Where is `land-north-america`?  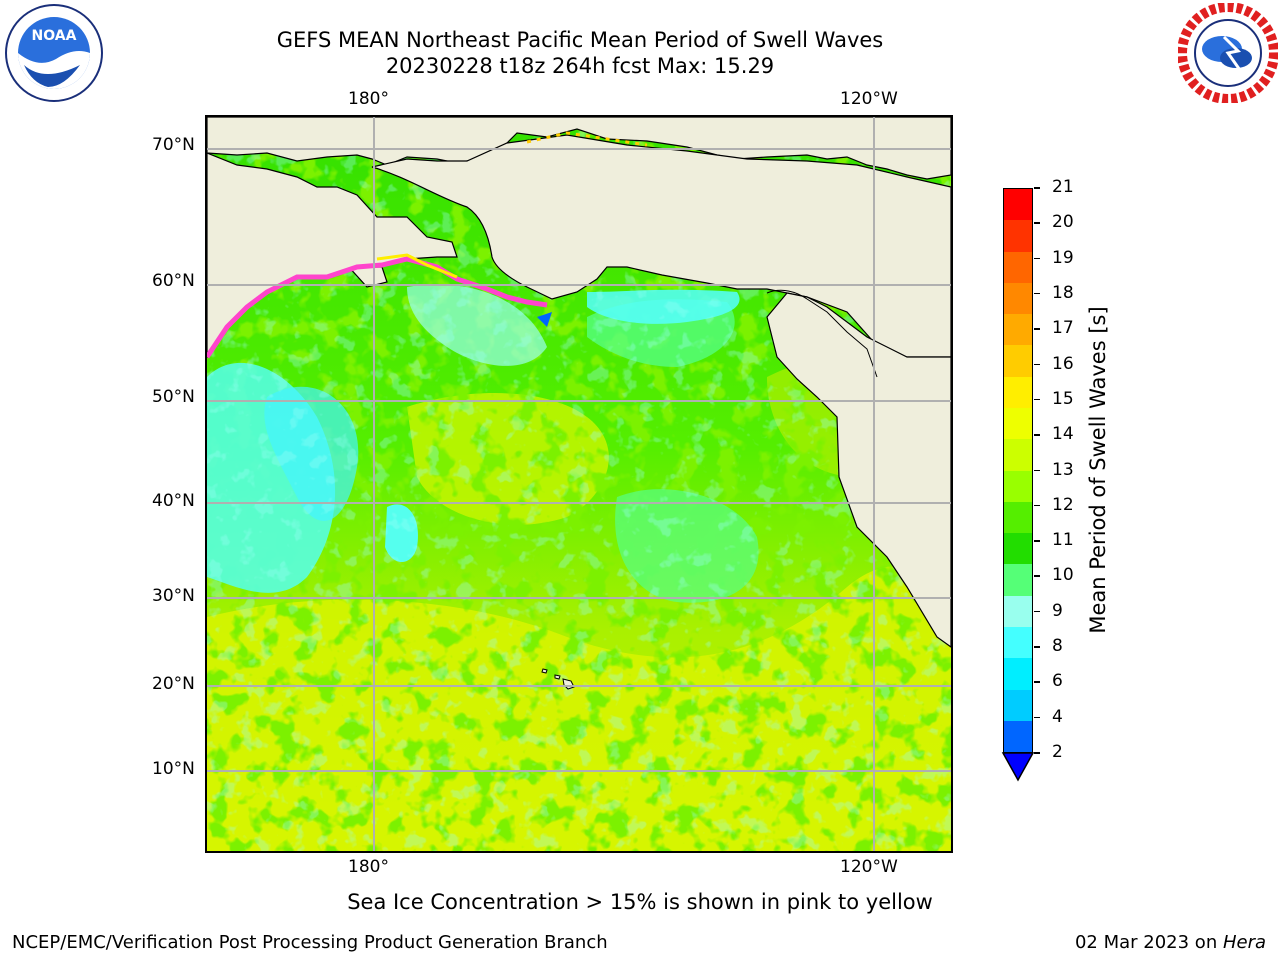
land-north-america is located at coordinates (858, 470).